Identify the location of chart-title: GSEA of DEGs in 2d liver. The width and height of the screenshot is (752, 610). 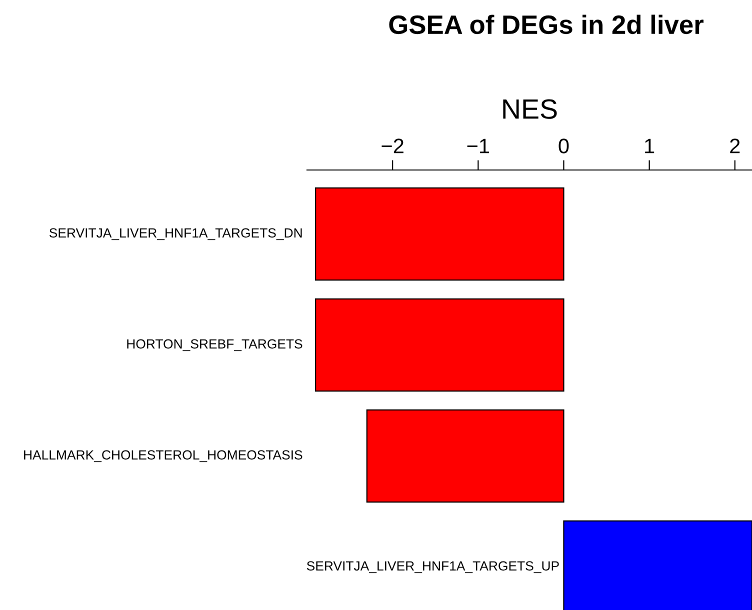
(546, 24).